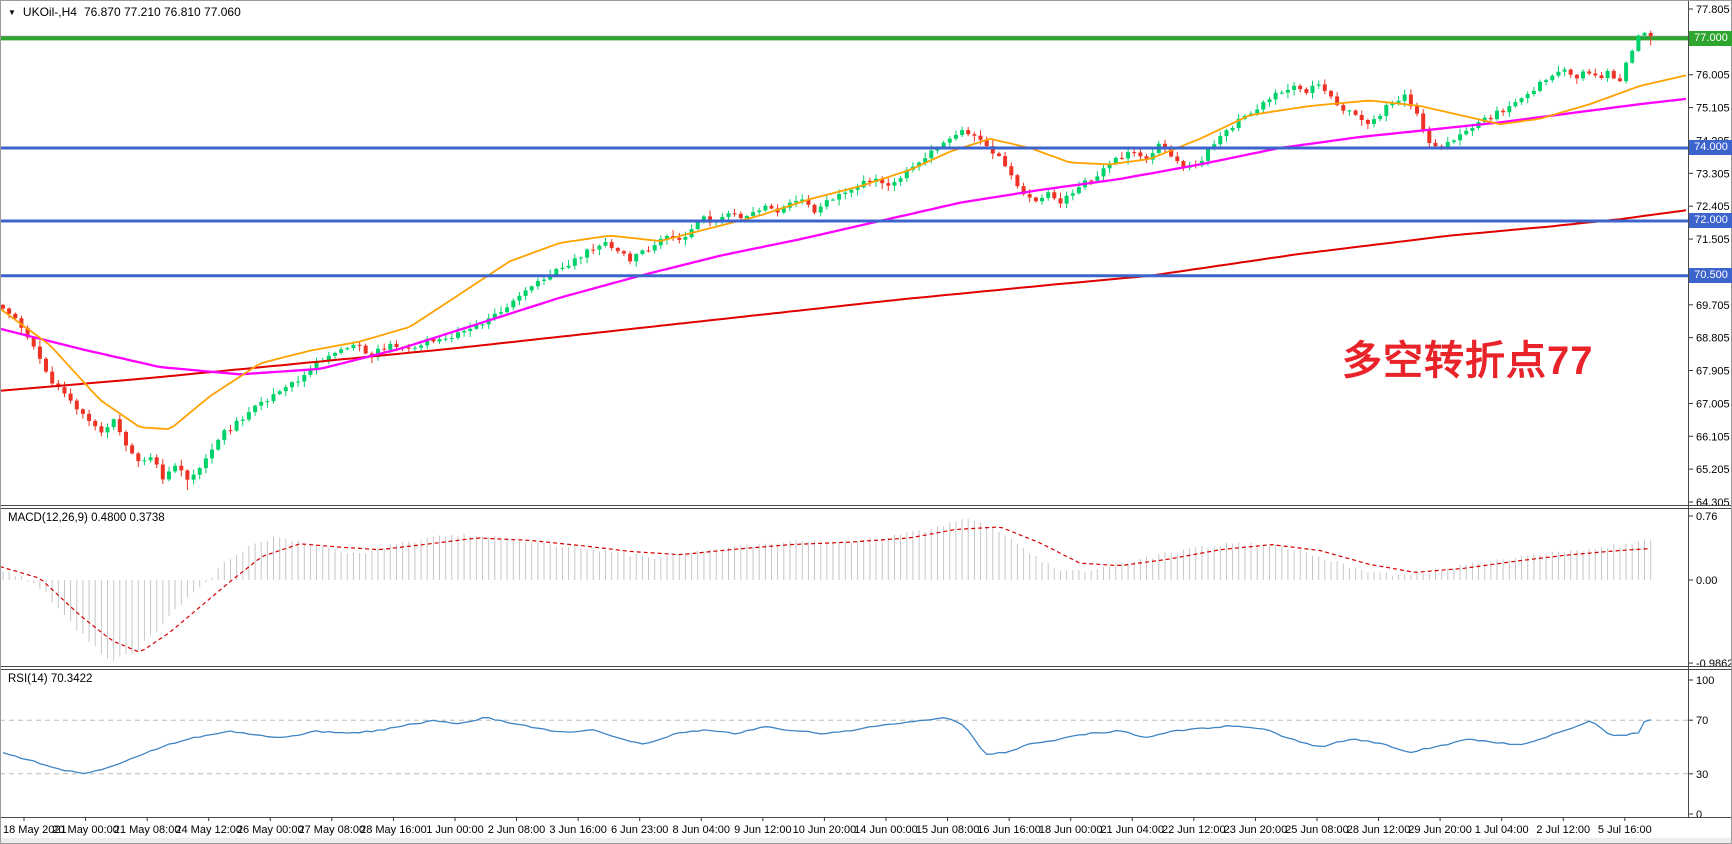  Describe the element at coordinates (1009, 830) in the screenshot. I see `time-axis-label: 16 Jun 16:00` at that location.